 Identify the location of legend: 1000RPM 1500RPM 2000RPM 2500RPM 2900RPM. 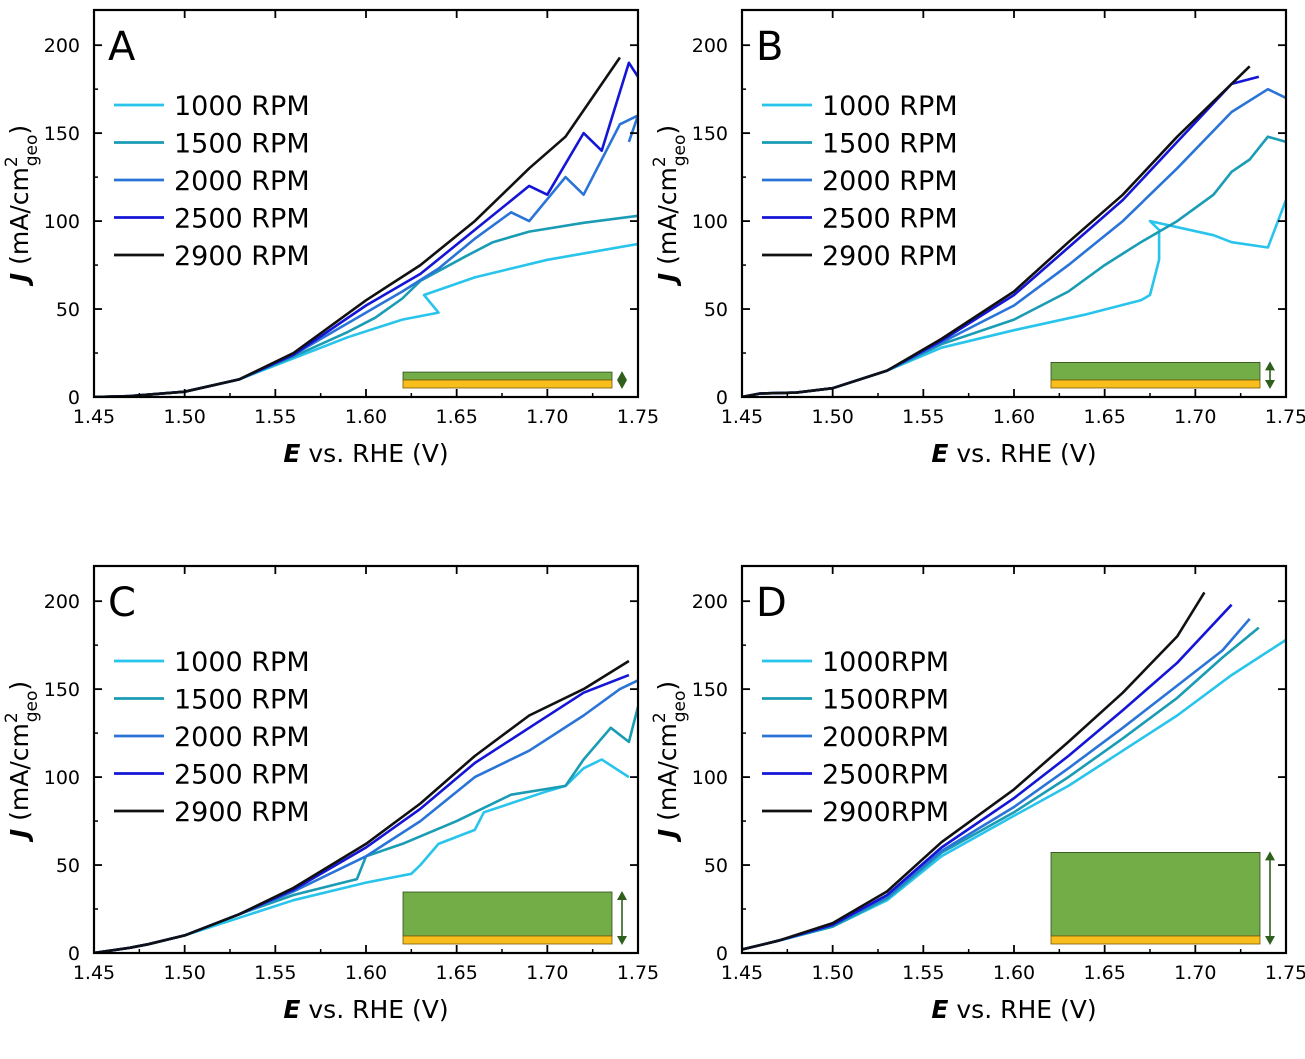
(855, 737).